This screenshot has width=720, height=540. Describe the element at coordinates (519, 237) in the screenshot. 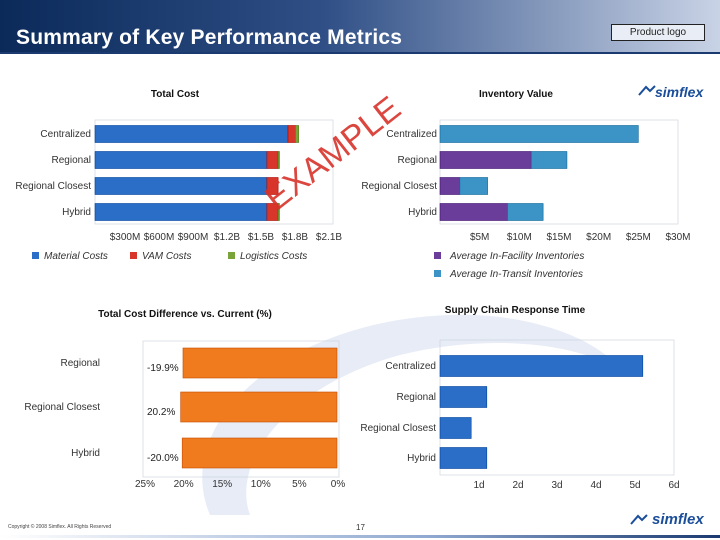

I see `inventory-tick-label: $10M` at that location.